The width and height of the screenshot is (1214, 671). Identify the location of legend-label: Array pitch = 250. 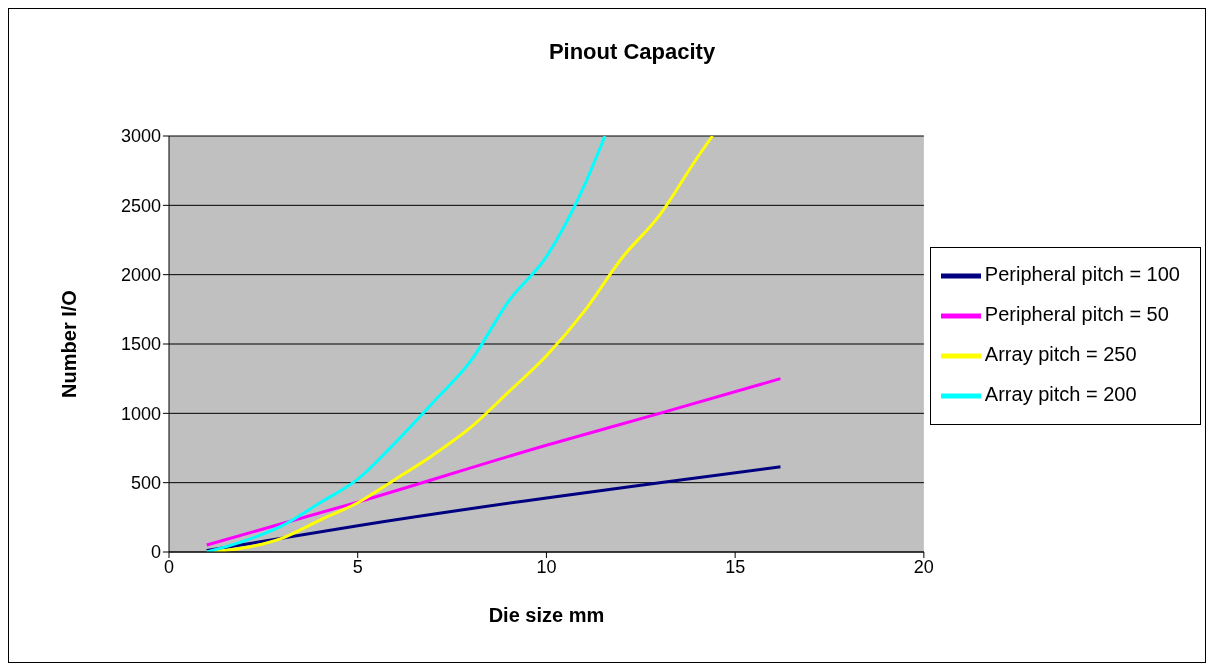
(1060, 353).